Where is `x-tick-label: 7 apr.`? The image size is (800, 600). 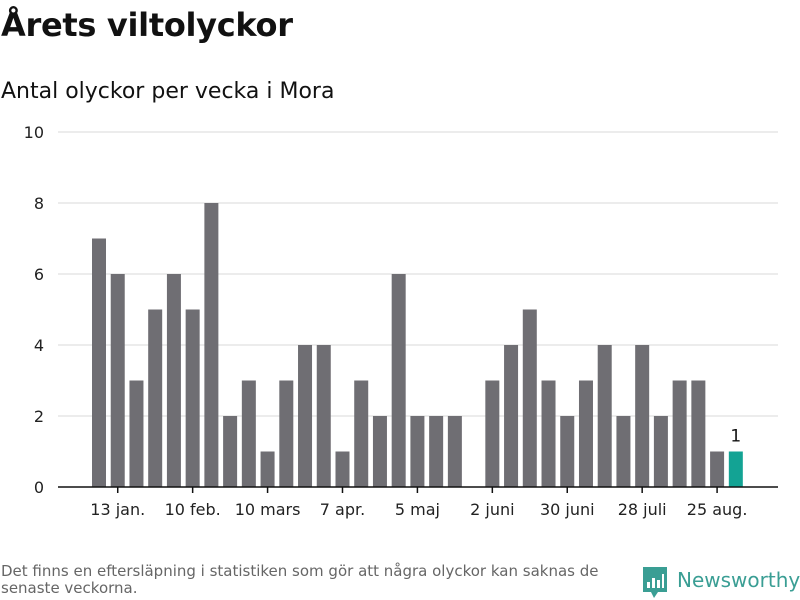 x-tick-label: 7 apr. is located at coordinates (342, 509).